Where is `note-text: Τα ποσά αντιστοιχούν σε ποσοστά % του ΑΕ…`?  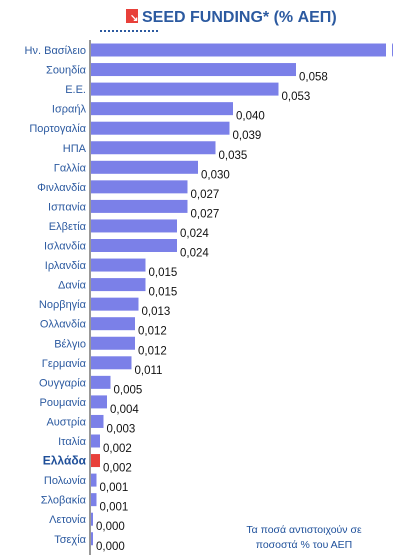 note-text: Τα ποσά αντιστοιχούν σε ποσοστά % του ΑΕ… is located at coordinates (304, 537).